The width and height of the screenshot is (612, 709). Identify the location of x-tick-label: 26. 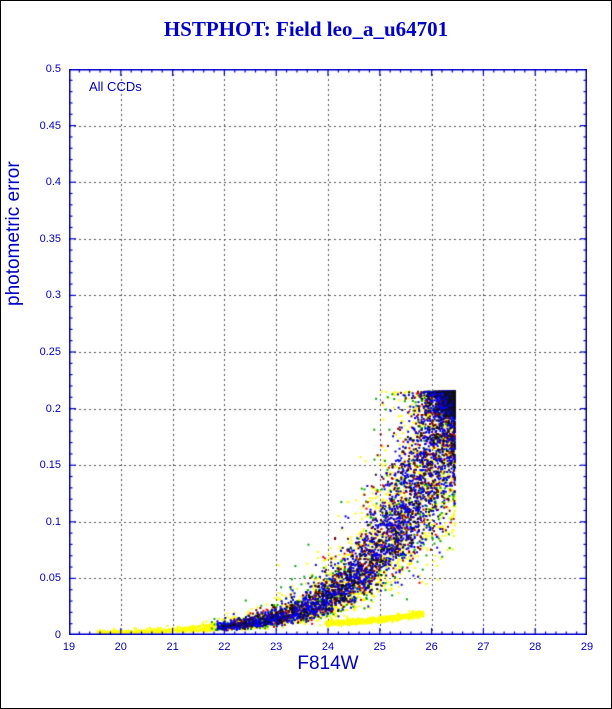
(431, 647).